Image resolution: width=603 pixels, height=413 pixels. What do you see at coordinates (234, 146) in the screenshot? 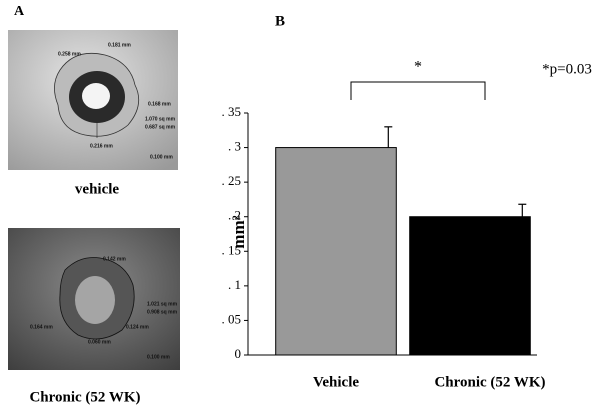
I see `y-tick-label: . 3` at bounding box center [234, 146].